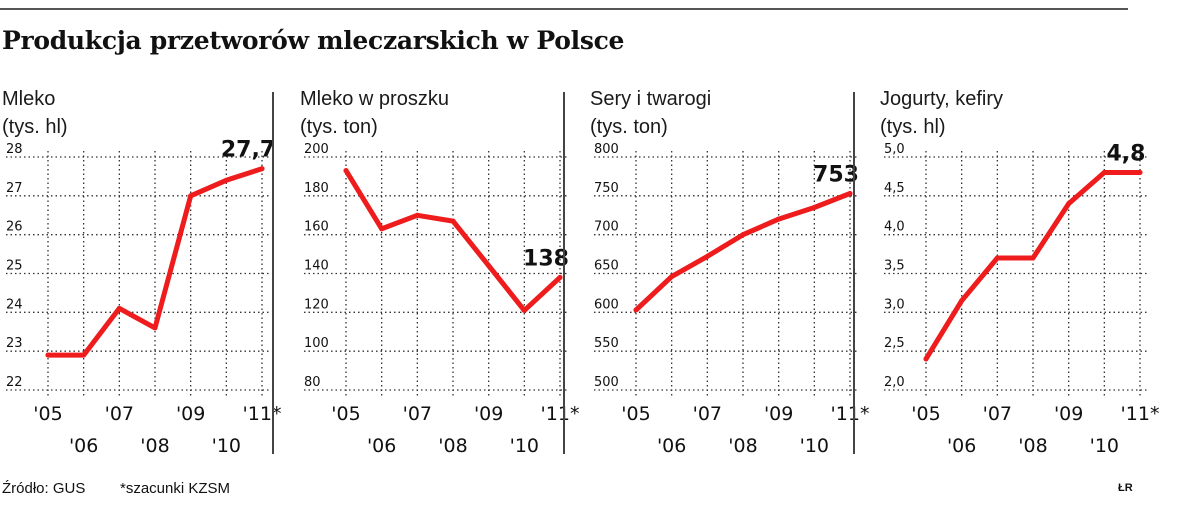 The width and height of the screenshot is (1200, 517). What do you see at coordinates (836, 175) in the screenshot?
I see `data-label: 753` at bounding box center [836, 175].